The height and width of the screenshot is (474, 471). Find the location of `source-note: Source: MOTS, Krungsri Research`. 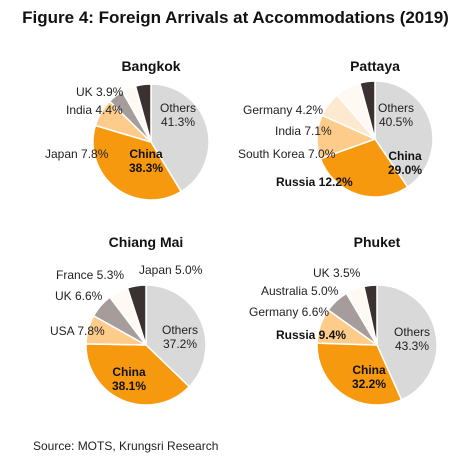

source-note: Source: MOTS, Krungsri Research is located at coordinates (126, 446).